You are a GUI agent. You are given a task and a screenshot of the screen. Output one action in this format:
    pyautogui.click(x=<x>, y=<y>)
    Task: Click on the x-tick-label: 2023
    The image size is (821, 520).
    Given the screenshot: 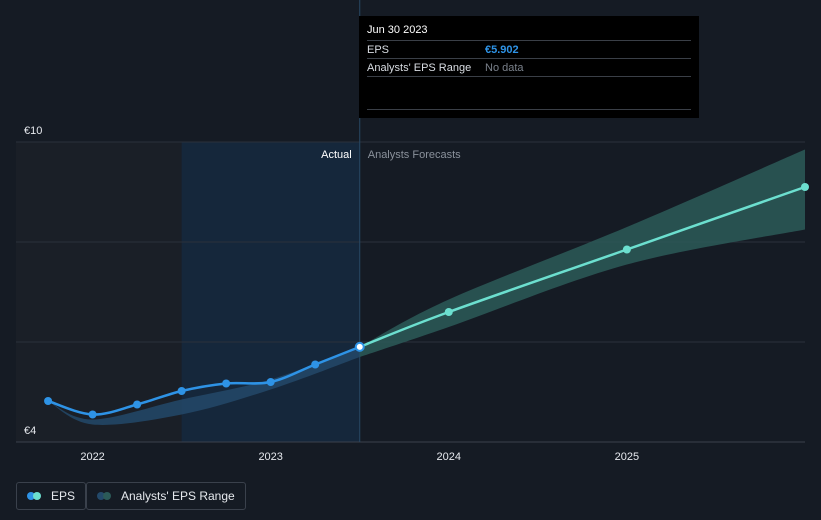 What is the action you would take?
    pyautogui.click(x=270, y=457)
    